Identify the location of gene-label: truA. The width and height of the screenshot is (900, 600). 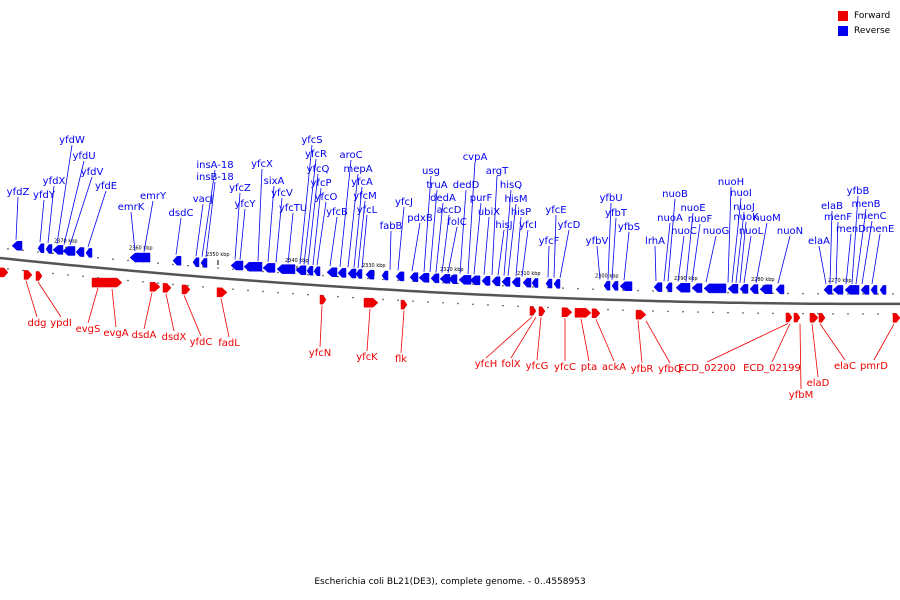
(436, 185).